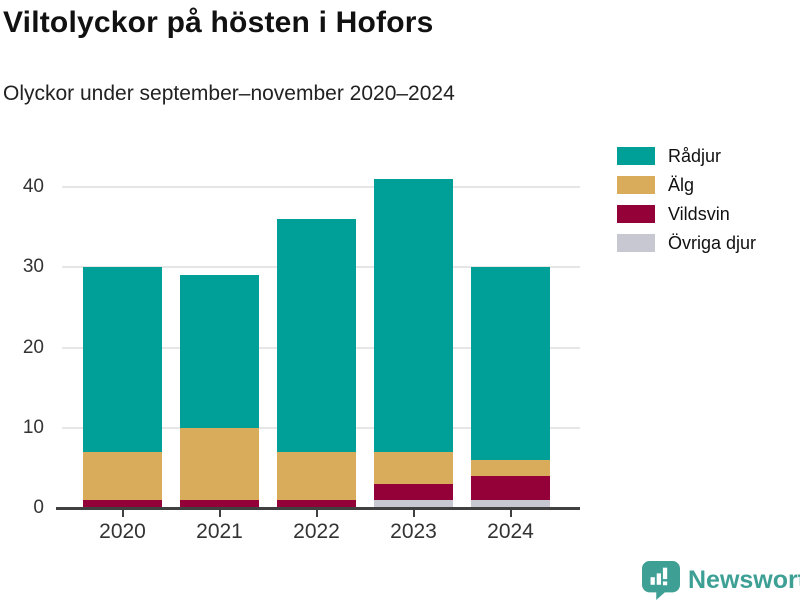  What do you see at coordinates (510, 487) in the screenshot?
I see `bar-2024-Vildsvin` at bounding box center [510, 487].